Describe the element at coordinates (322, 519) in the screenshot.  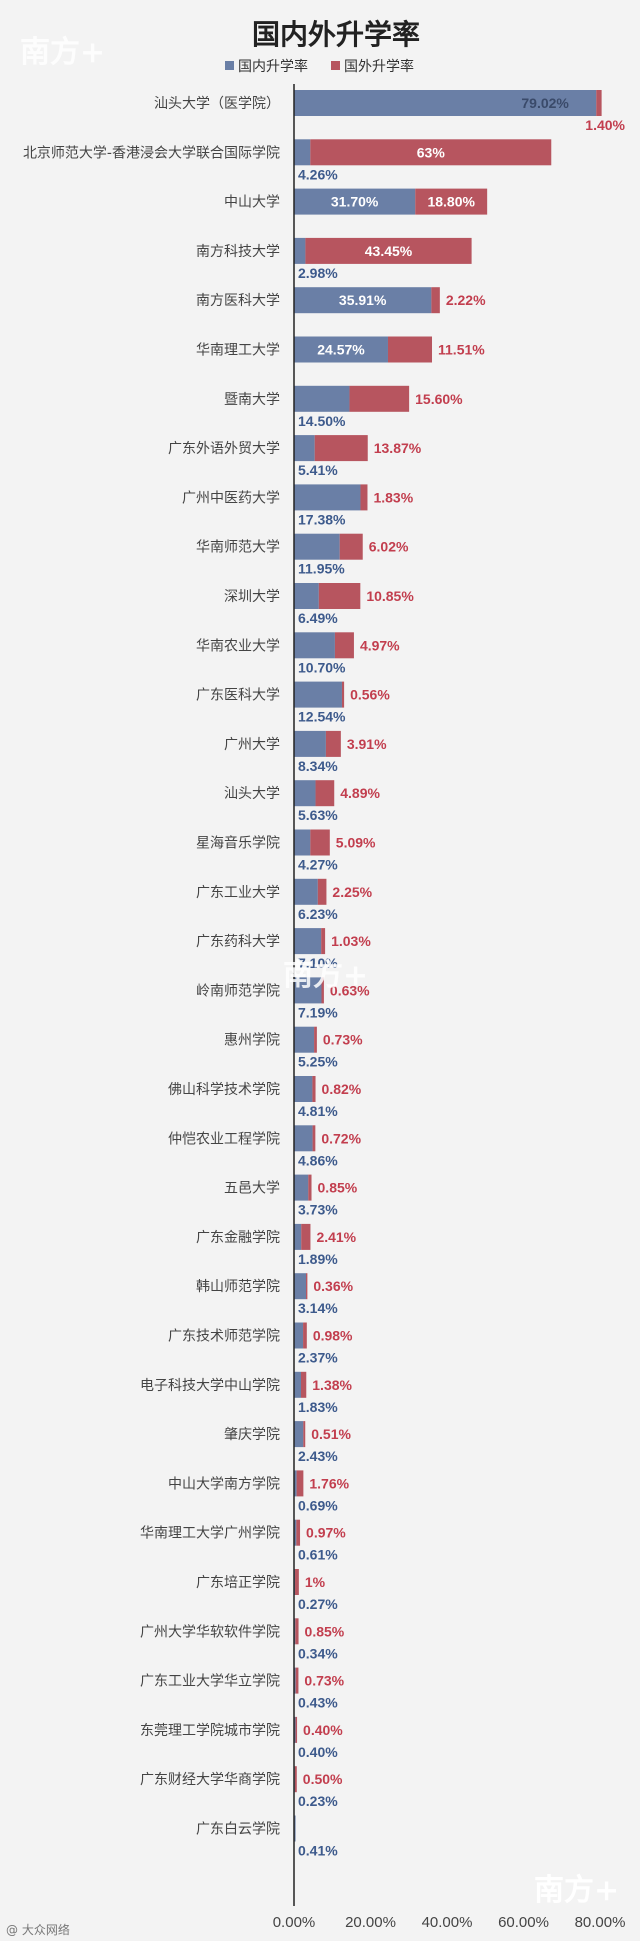
I see `label-domestic: 17.38%` at that location.